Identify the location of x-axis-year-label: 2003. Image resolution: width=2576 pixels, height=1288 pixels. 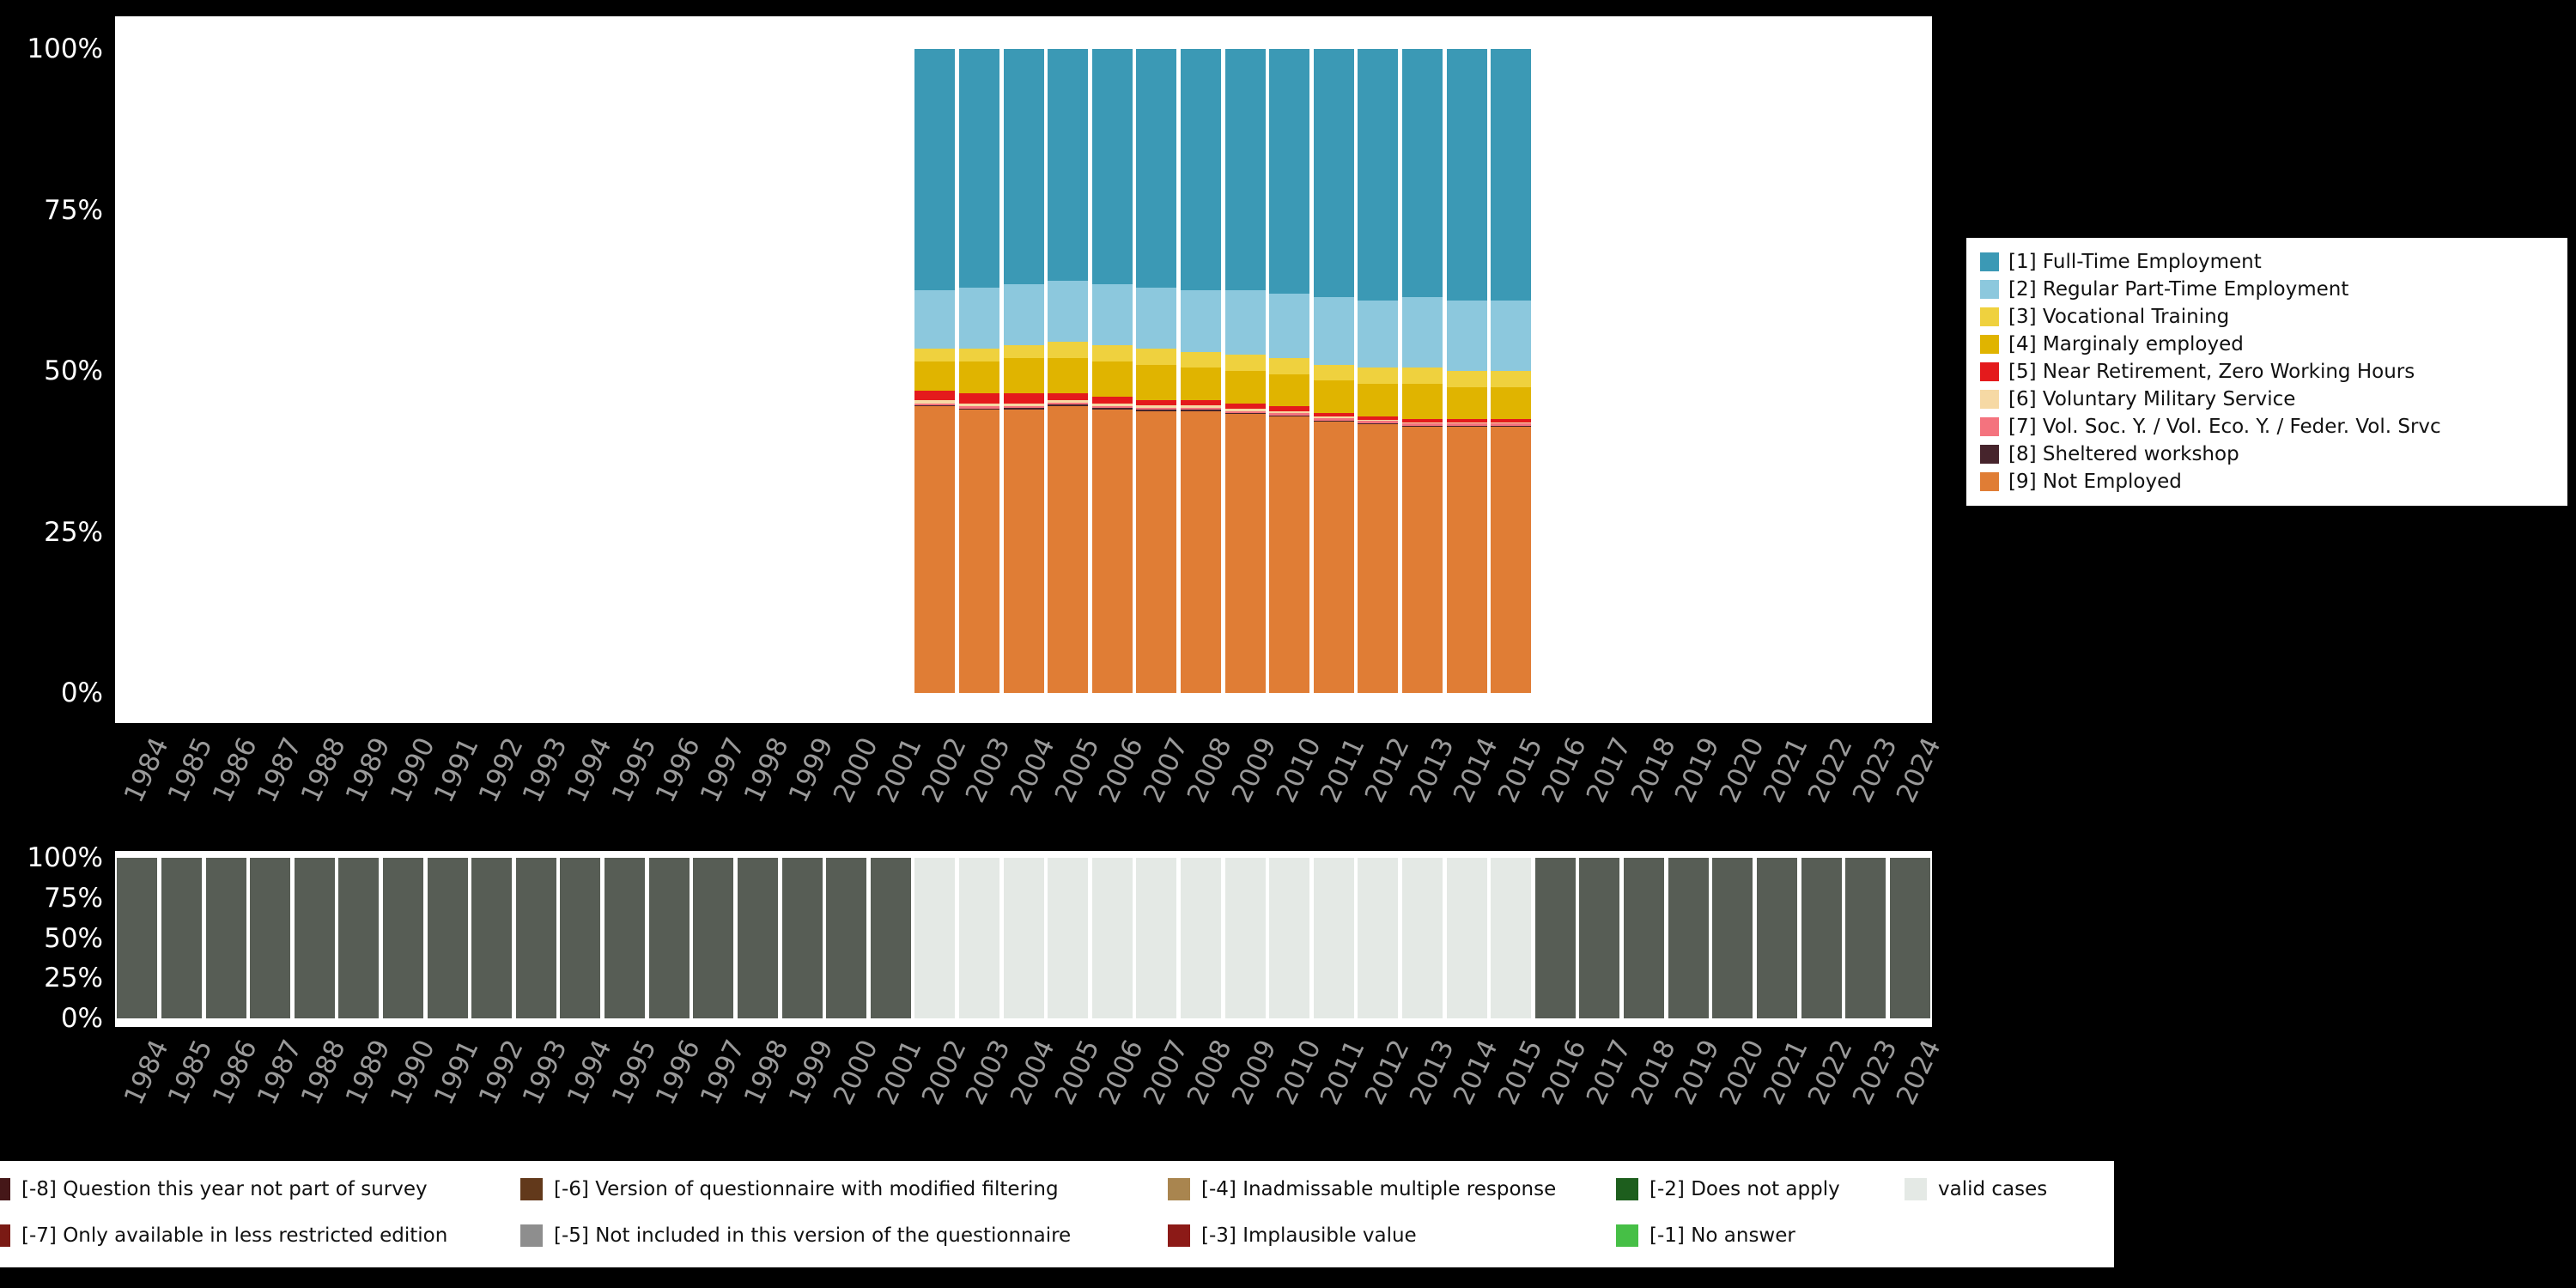
(989, 1072).